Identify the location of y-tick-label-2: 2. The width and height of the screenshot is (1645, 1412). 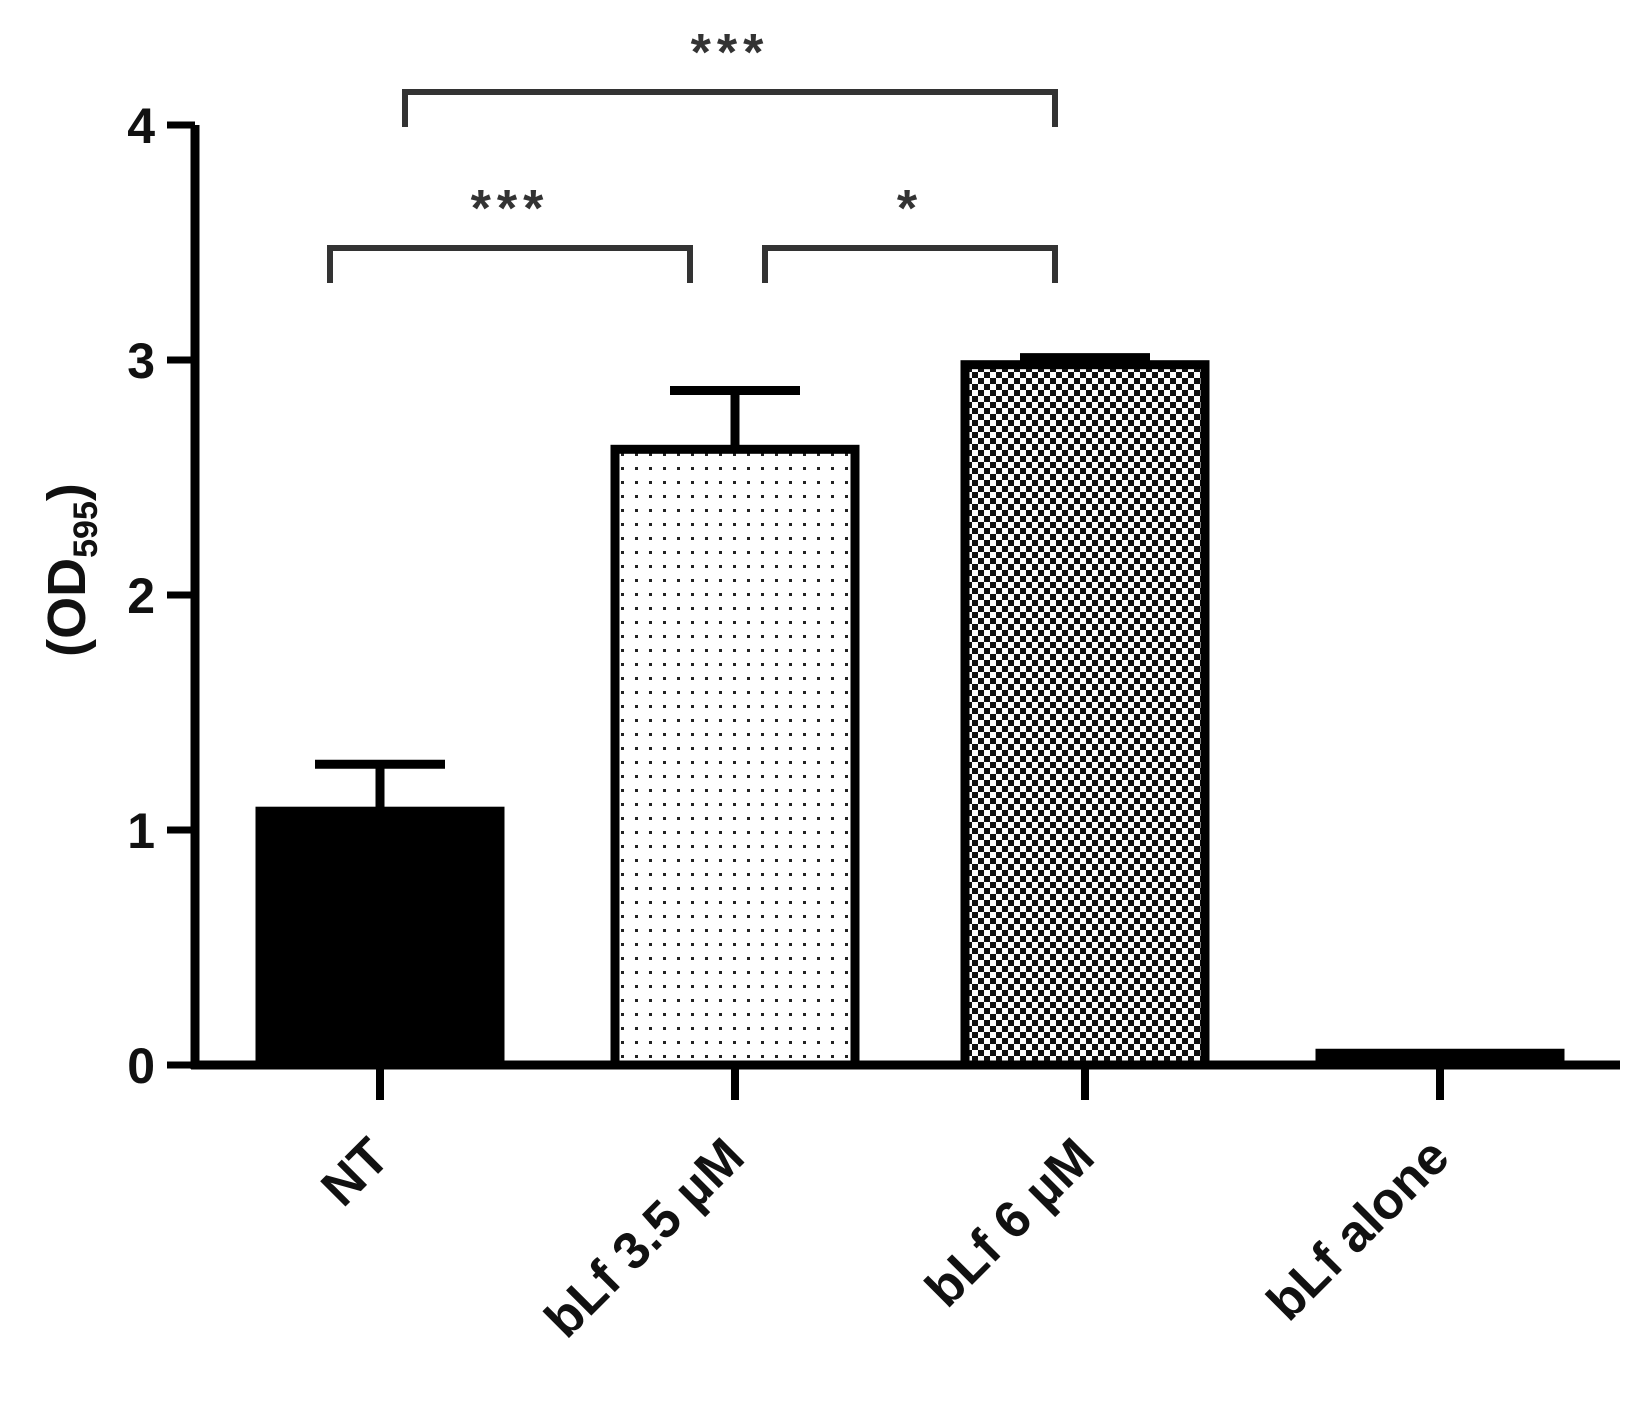
(141, 596).